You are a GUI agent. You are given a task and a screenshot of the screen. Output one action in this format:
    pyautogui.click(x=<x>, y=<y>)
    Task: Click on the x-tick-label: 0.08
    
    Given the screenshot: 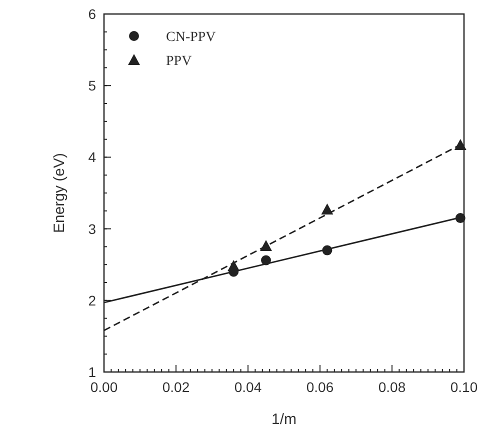 What is the action you would take?
    pyautogui.click(x=392, y=387)
    